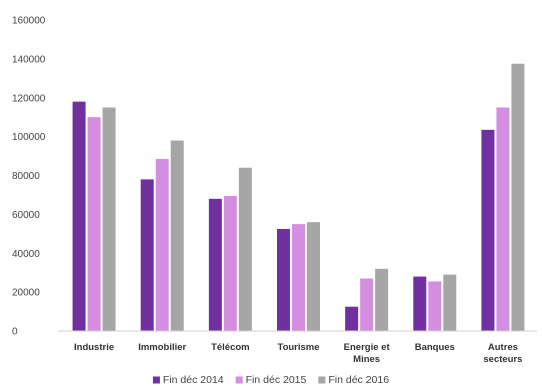 The width and height of the screenshot is (542, 392). What do you see at coordinates (298, 347) in the screenshot?
I see `x-category-label: Tourisme` at bounding box center [298, 347].